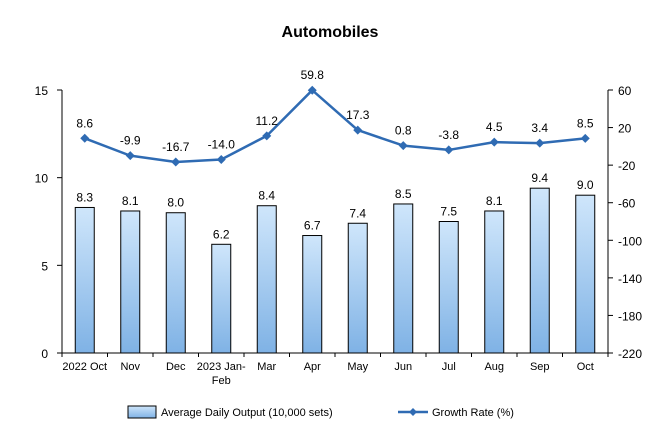  I want to click on y-left-tick-label: 10, so click(42, 179).